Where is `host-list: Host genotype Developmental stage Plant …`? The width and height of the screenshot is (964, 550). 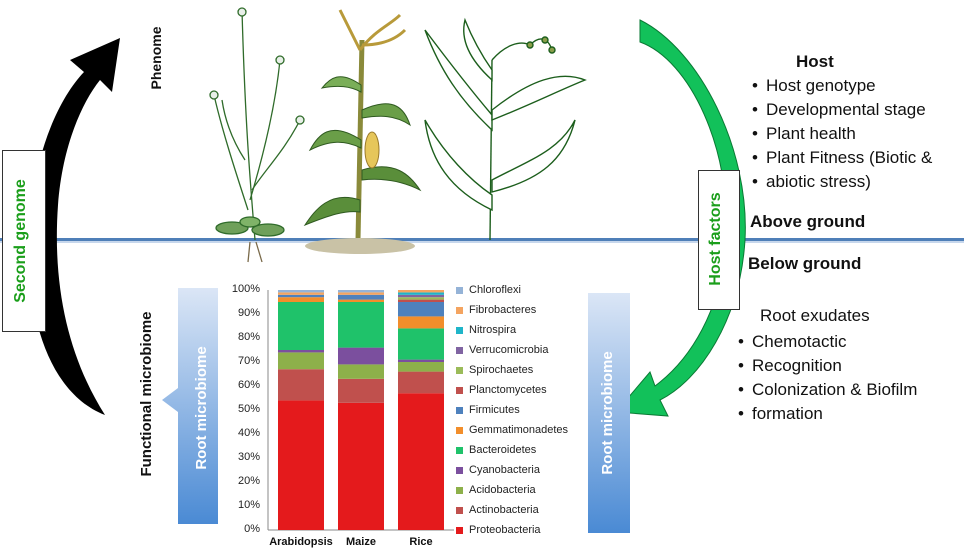
host-list: Host genotype Developmental stage Plant … is located at coordinates (858, 134).